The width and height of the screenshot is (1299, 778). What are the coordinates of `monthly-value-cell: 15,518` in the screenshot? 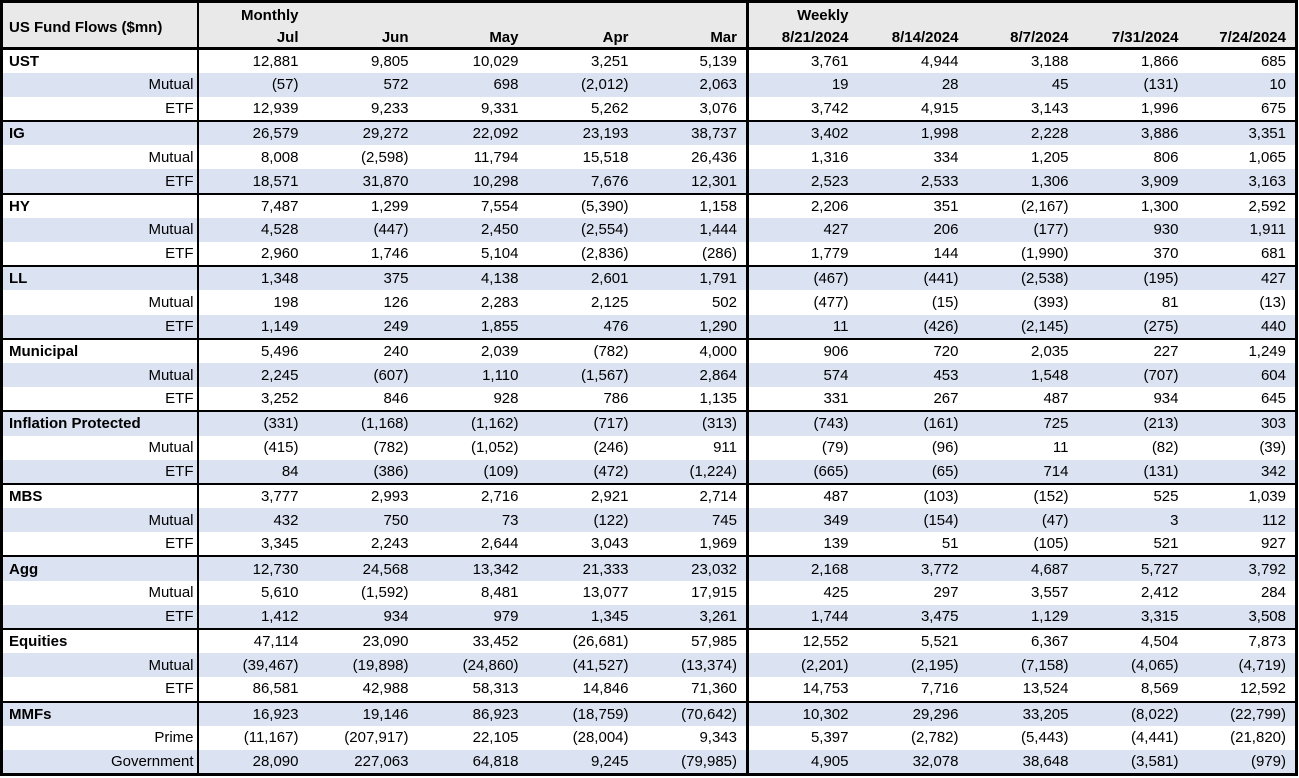 It's located at (605, 157).